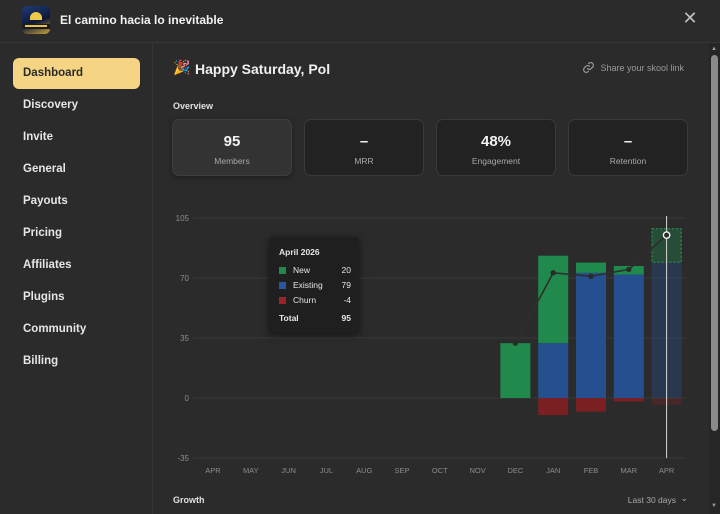 The height and width of the screenshot is (514, 720). I want to click on y-tick-label: 70, so click(184, 278).